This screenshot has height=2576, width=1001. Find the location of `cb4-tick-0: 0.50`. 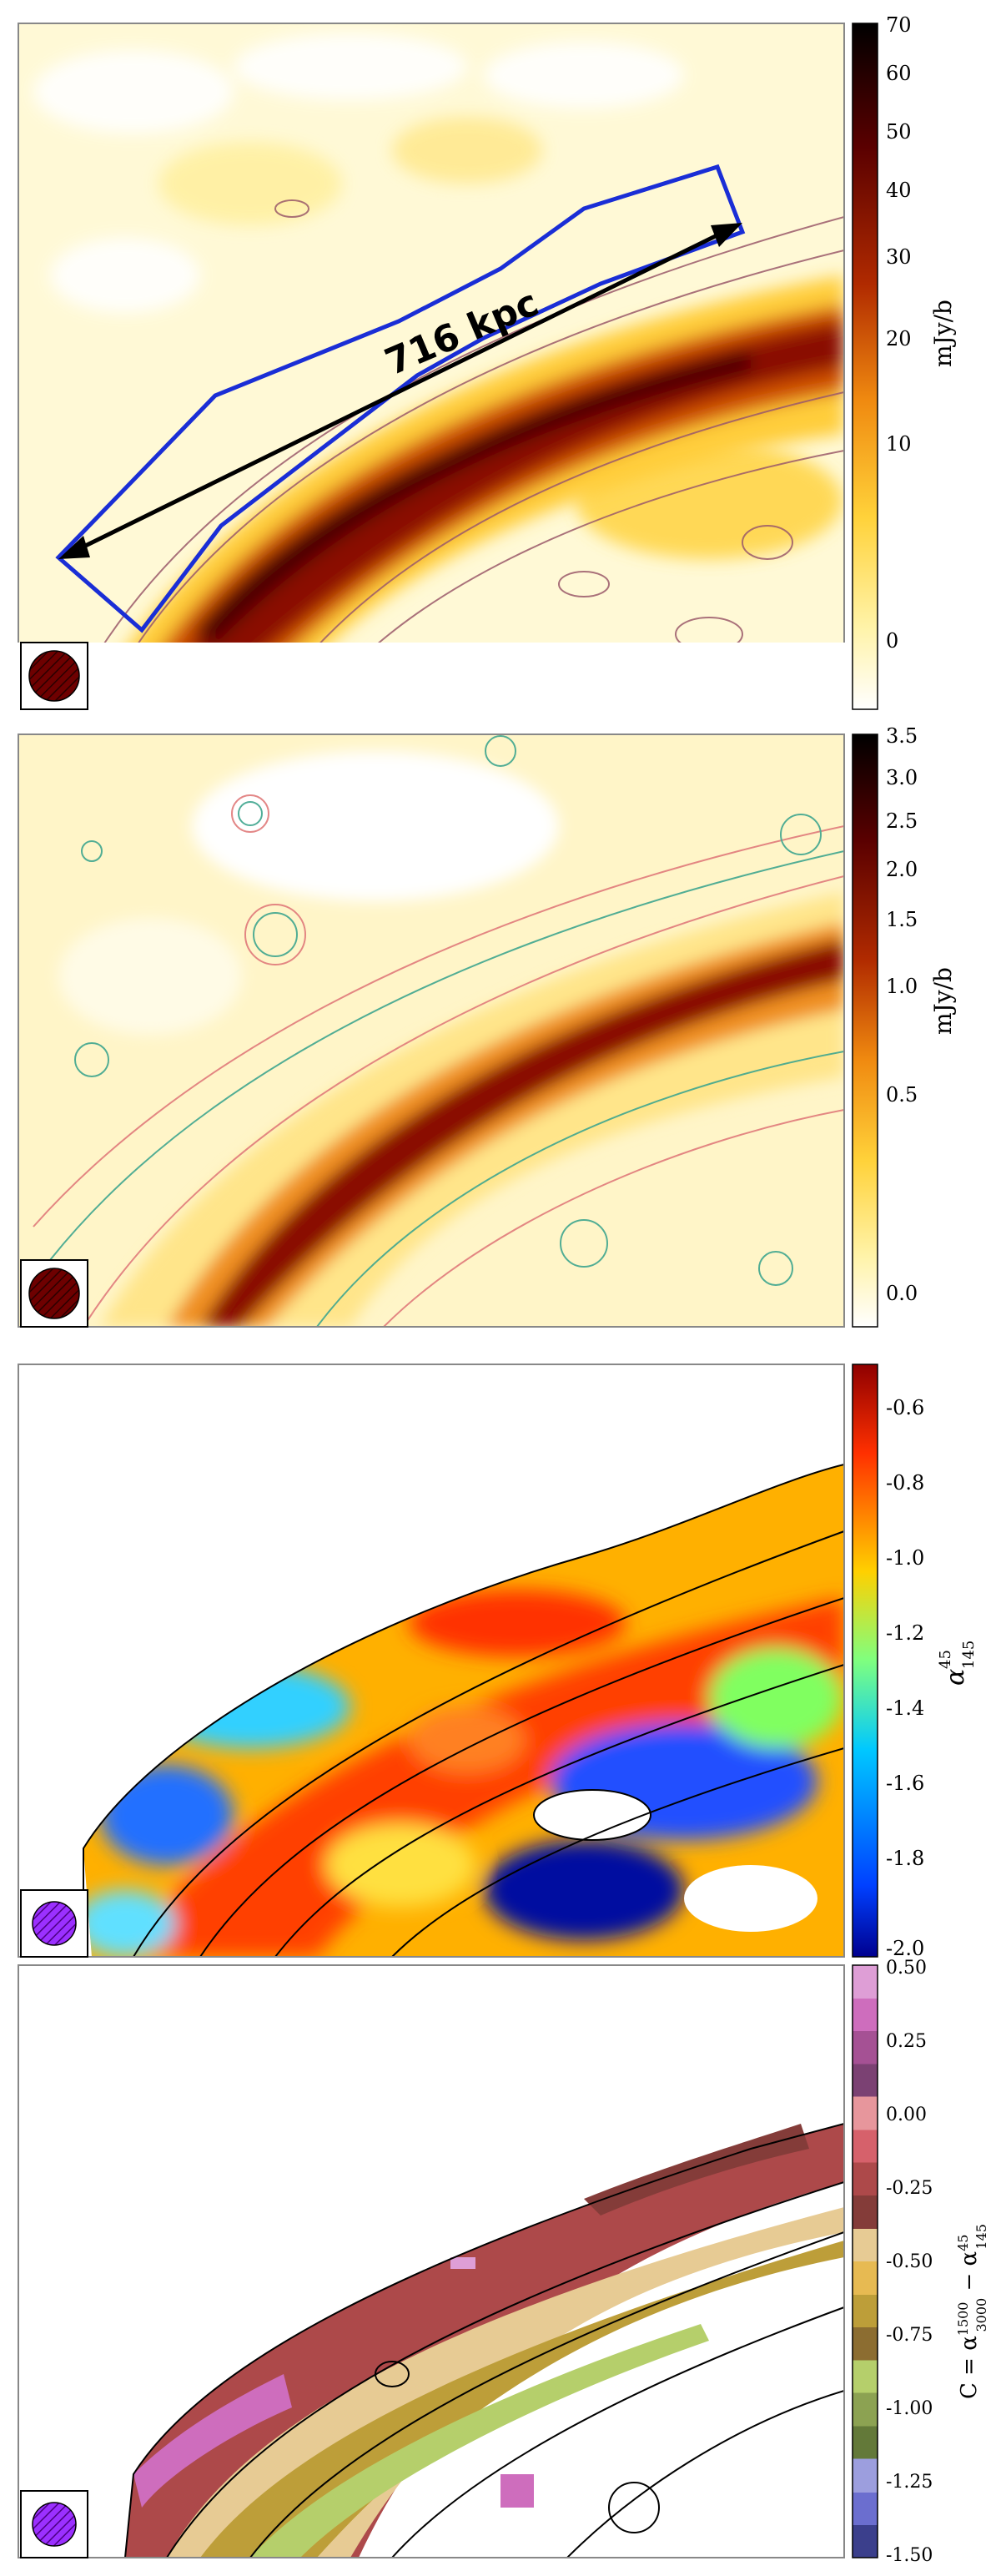

cb4-tick-0: 0.50 is located at coordinates (906, 1969).